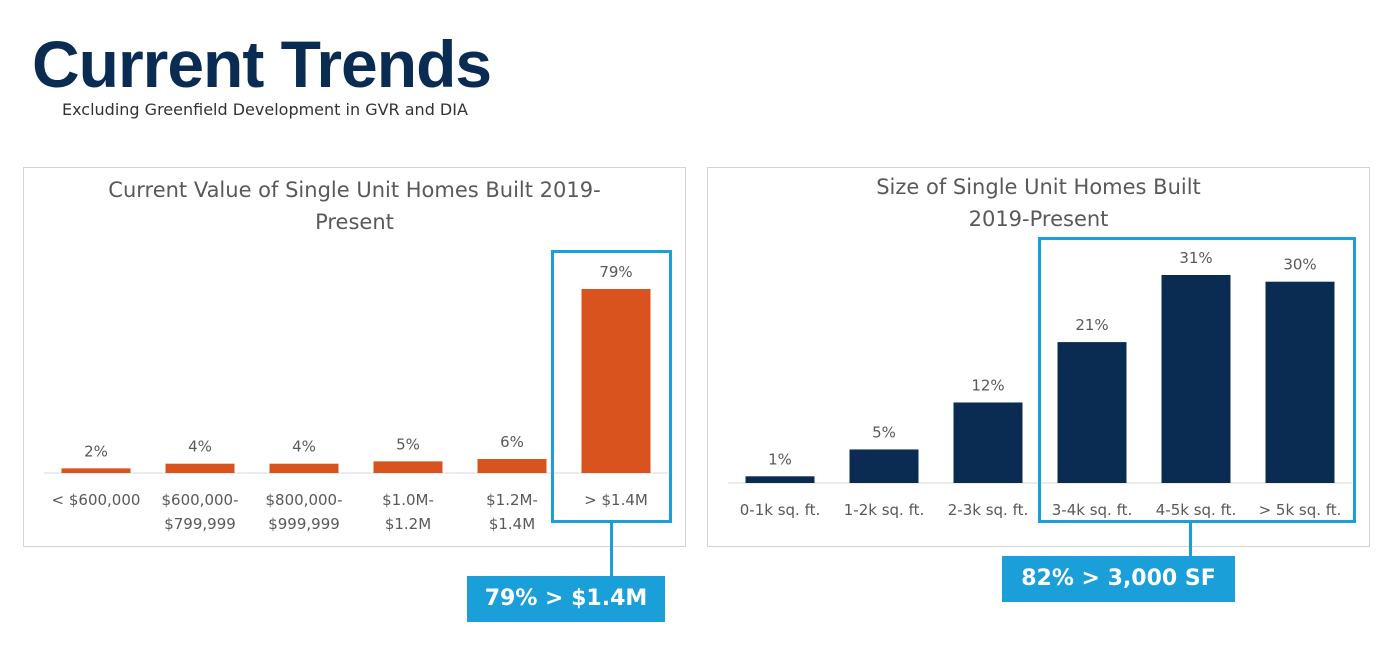 The width and height of the screenshot is (1394, 645). Describe the element at coordinates (987, 385) in the screenshot. I see `size-chart-data-label: 12%` at that location.